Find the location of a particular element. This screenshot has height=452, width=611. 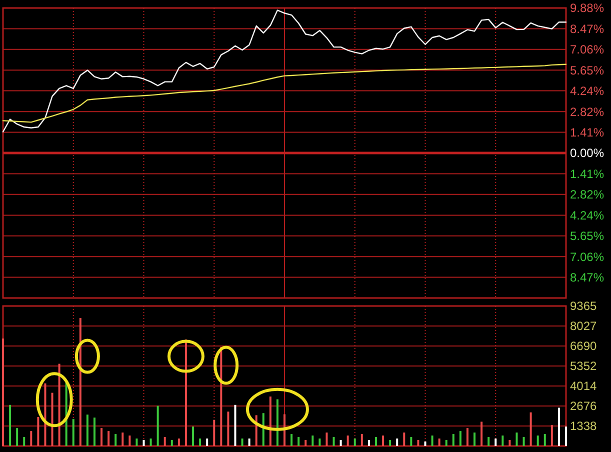

y-tick-label: 9.88% is located at coordinates (587, 8).